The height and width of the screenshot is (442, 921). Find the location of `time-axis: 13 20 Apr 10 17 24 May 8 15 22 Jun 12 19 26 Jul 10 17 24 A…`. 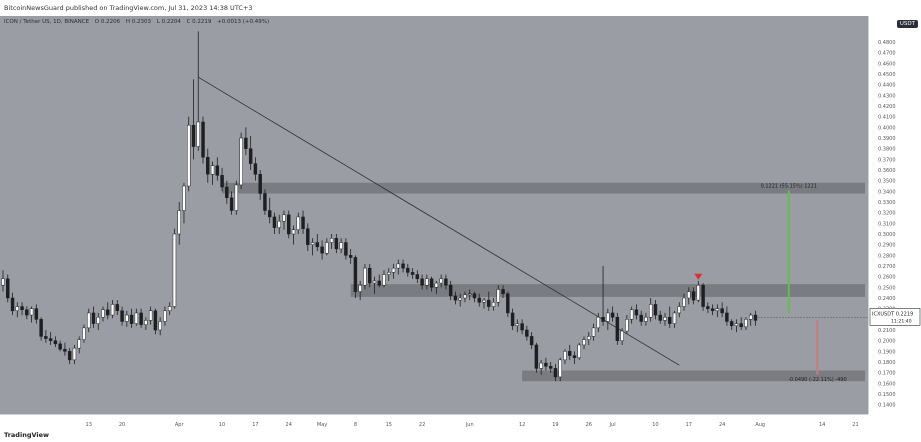

time-axis: 13 20 Apr 10 17 24 May 8 15 22 Jun 12 19 26 Jul 10 17 24 A… is located at coordinates (434, 421).